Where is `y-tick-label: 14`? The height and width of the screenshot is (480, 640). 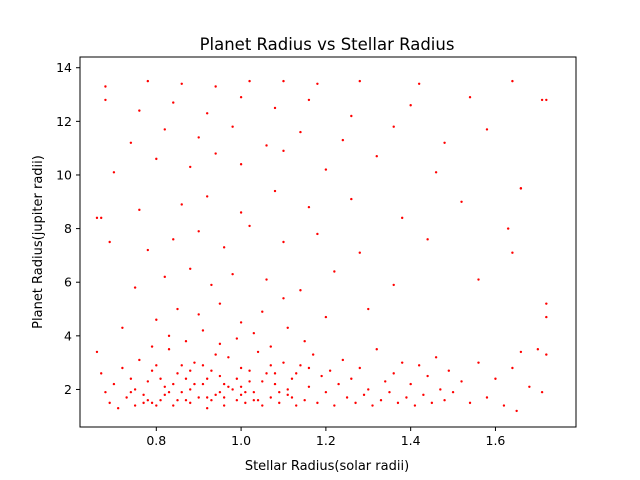 y-tick-label: 14 is located at coordinates (64, 67).